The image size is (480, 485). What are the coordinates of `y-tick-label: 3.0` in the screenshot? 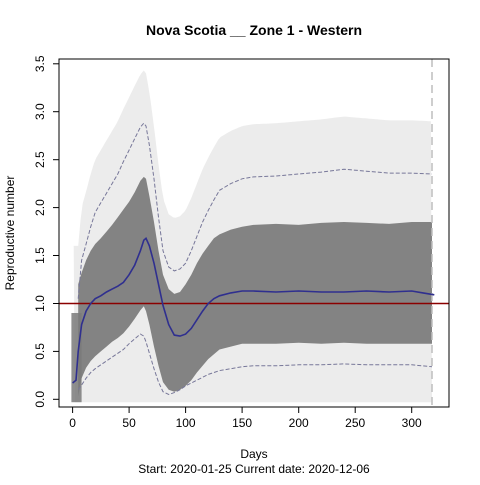 It's located at (40, 111).